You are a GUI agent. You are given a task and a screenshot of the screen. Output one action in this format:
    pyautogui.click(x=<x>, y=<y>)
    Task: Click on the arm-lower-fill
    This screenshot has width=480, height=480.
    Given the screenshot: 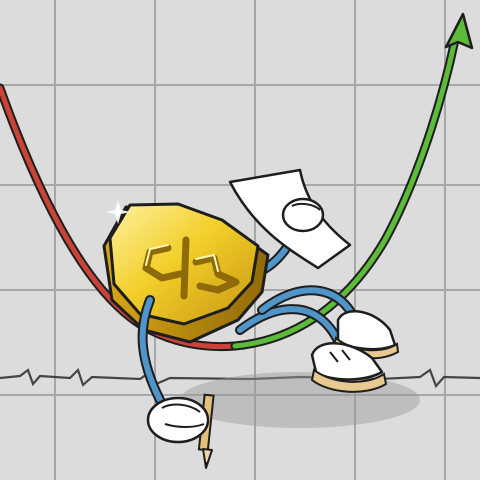 What is the action you would take?
    pyautogui.click(x=151, y=350)
    